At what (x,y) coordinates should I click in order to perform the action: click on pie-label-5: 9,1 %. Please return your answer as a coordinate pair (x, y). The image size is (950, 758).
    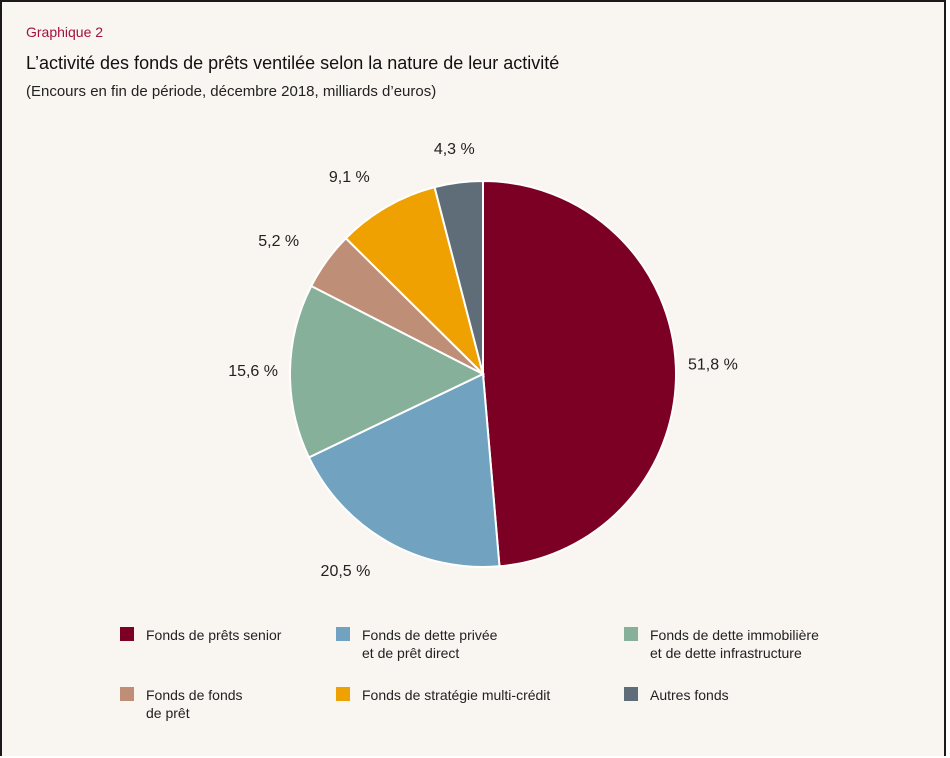
    Looking at the image, I should click on (349, 177).